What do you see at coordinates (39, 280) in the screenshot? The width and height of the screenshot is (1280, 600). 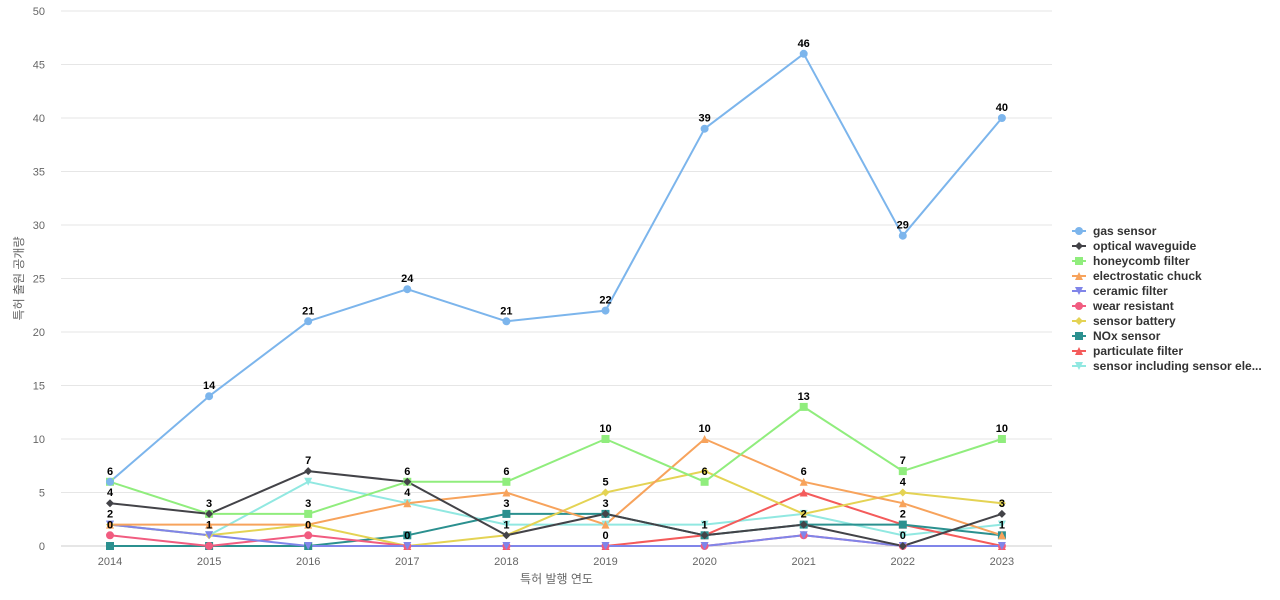 I see `y-tick-label: 25` at bounding box center [39, 280].